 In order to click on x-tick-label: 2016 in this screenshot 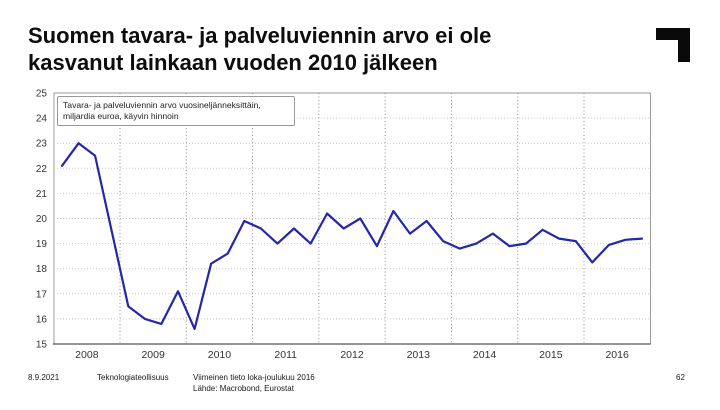, I will do `click(617, 355)`.